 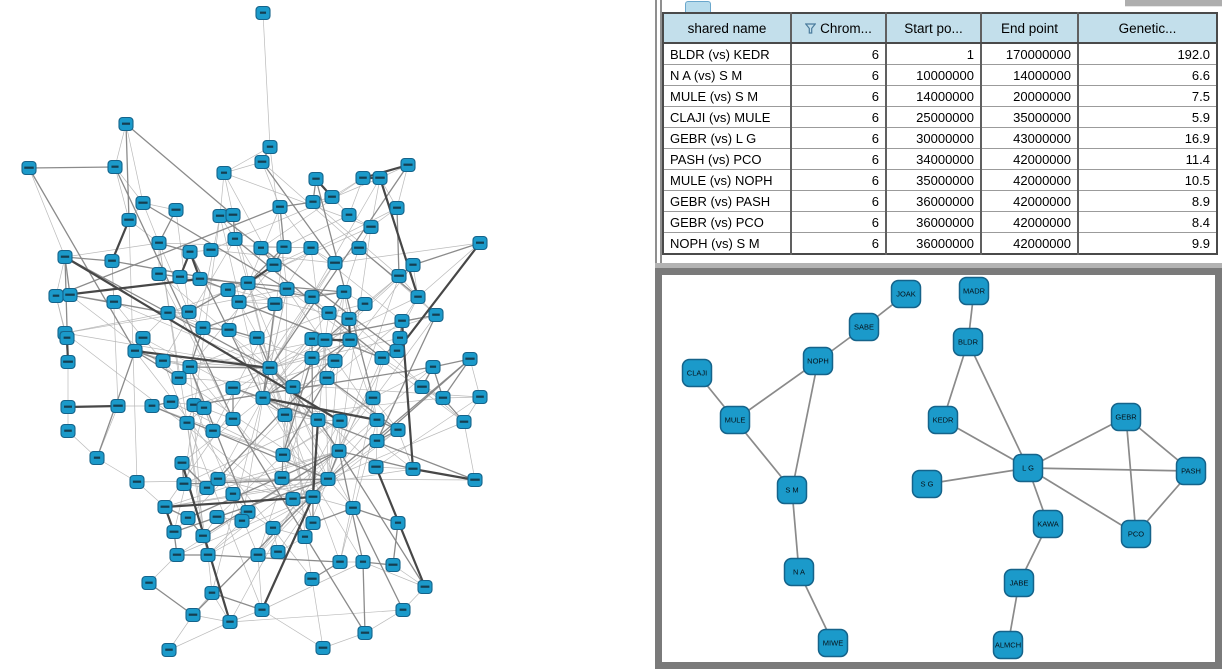 I want to click on table-cell: NOPH (vs) S M, so click(x=727, y=243).